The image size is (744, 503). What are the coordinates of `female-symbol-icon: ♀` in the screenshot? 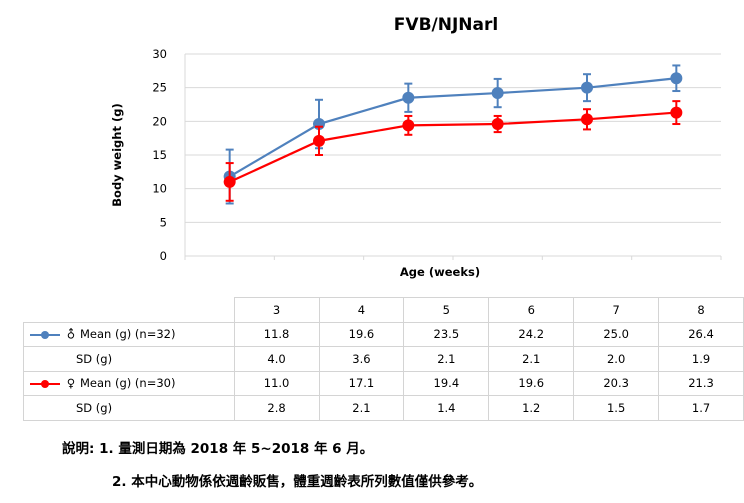 It's located at (71, 383).